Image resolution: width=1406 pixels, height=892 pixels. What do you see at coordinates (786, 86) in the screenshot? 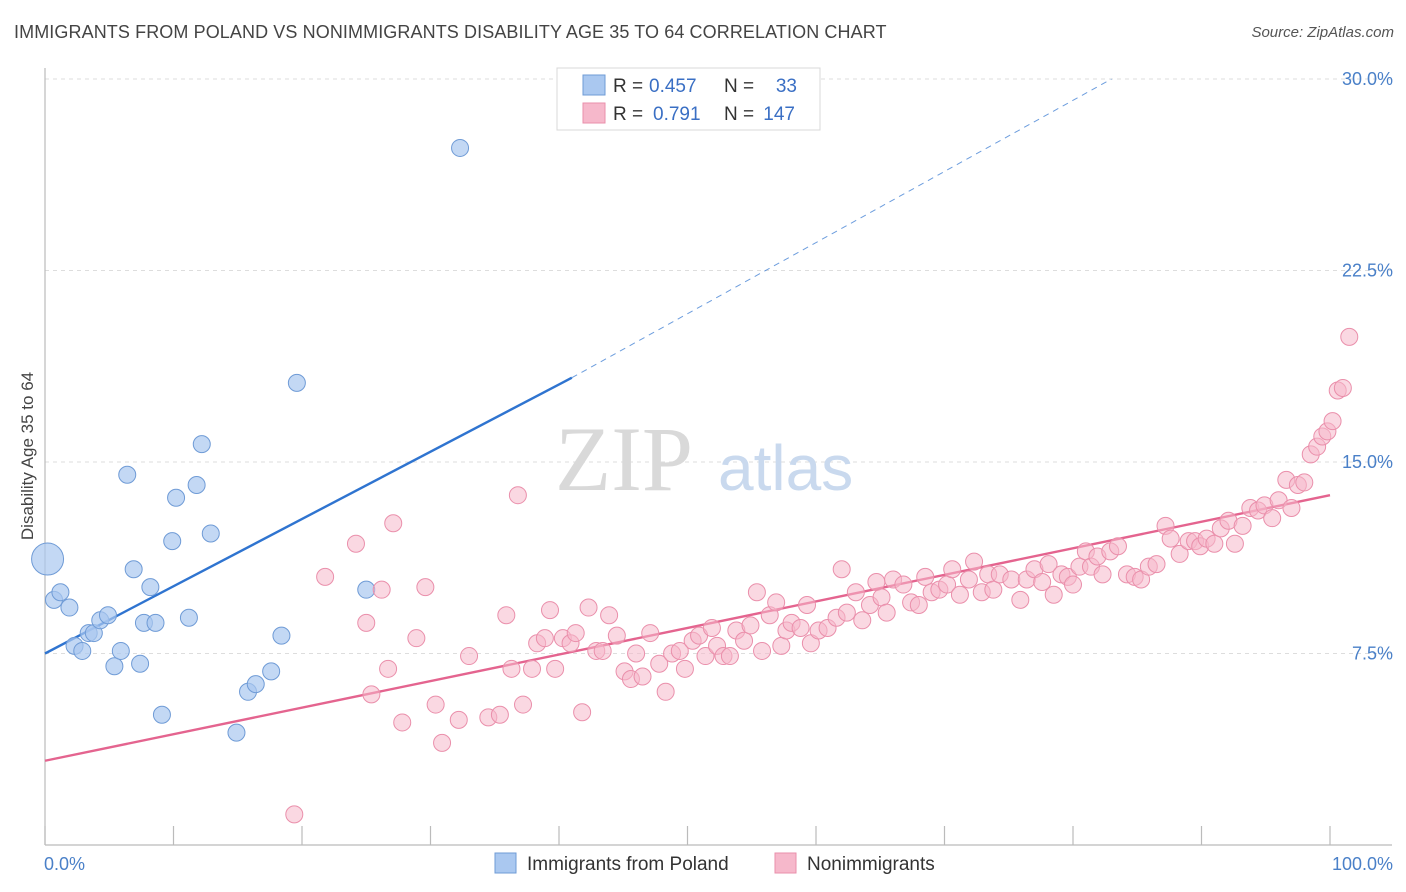
I see `legend-n-value: 33` at bounding box center [786, 86].